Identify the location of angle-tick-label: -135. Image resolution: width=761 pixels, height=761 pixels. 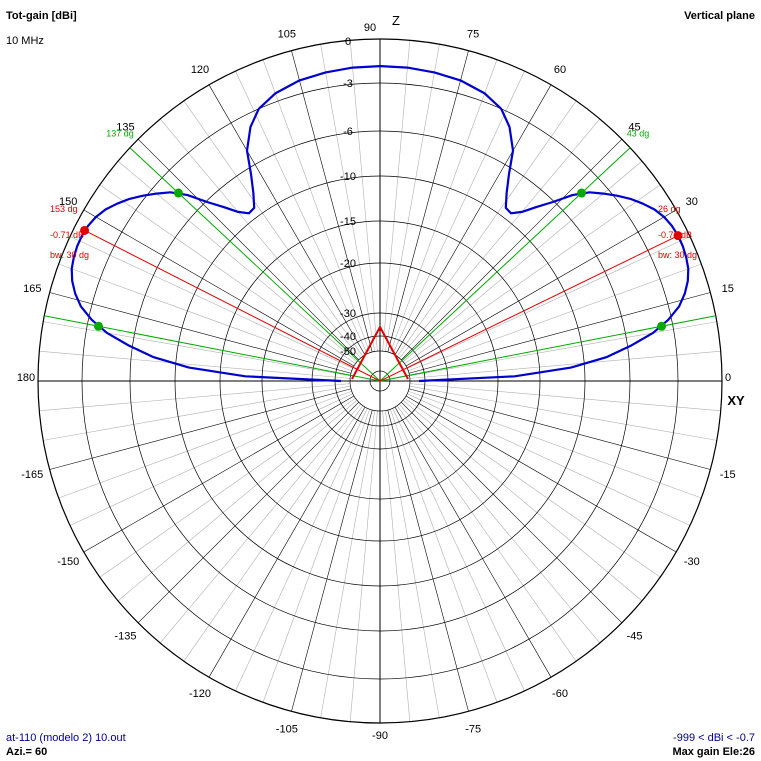
(125, 637).